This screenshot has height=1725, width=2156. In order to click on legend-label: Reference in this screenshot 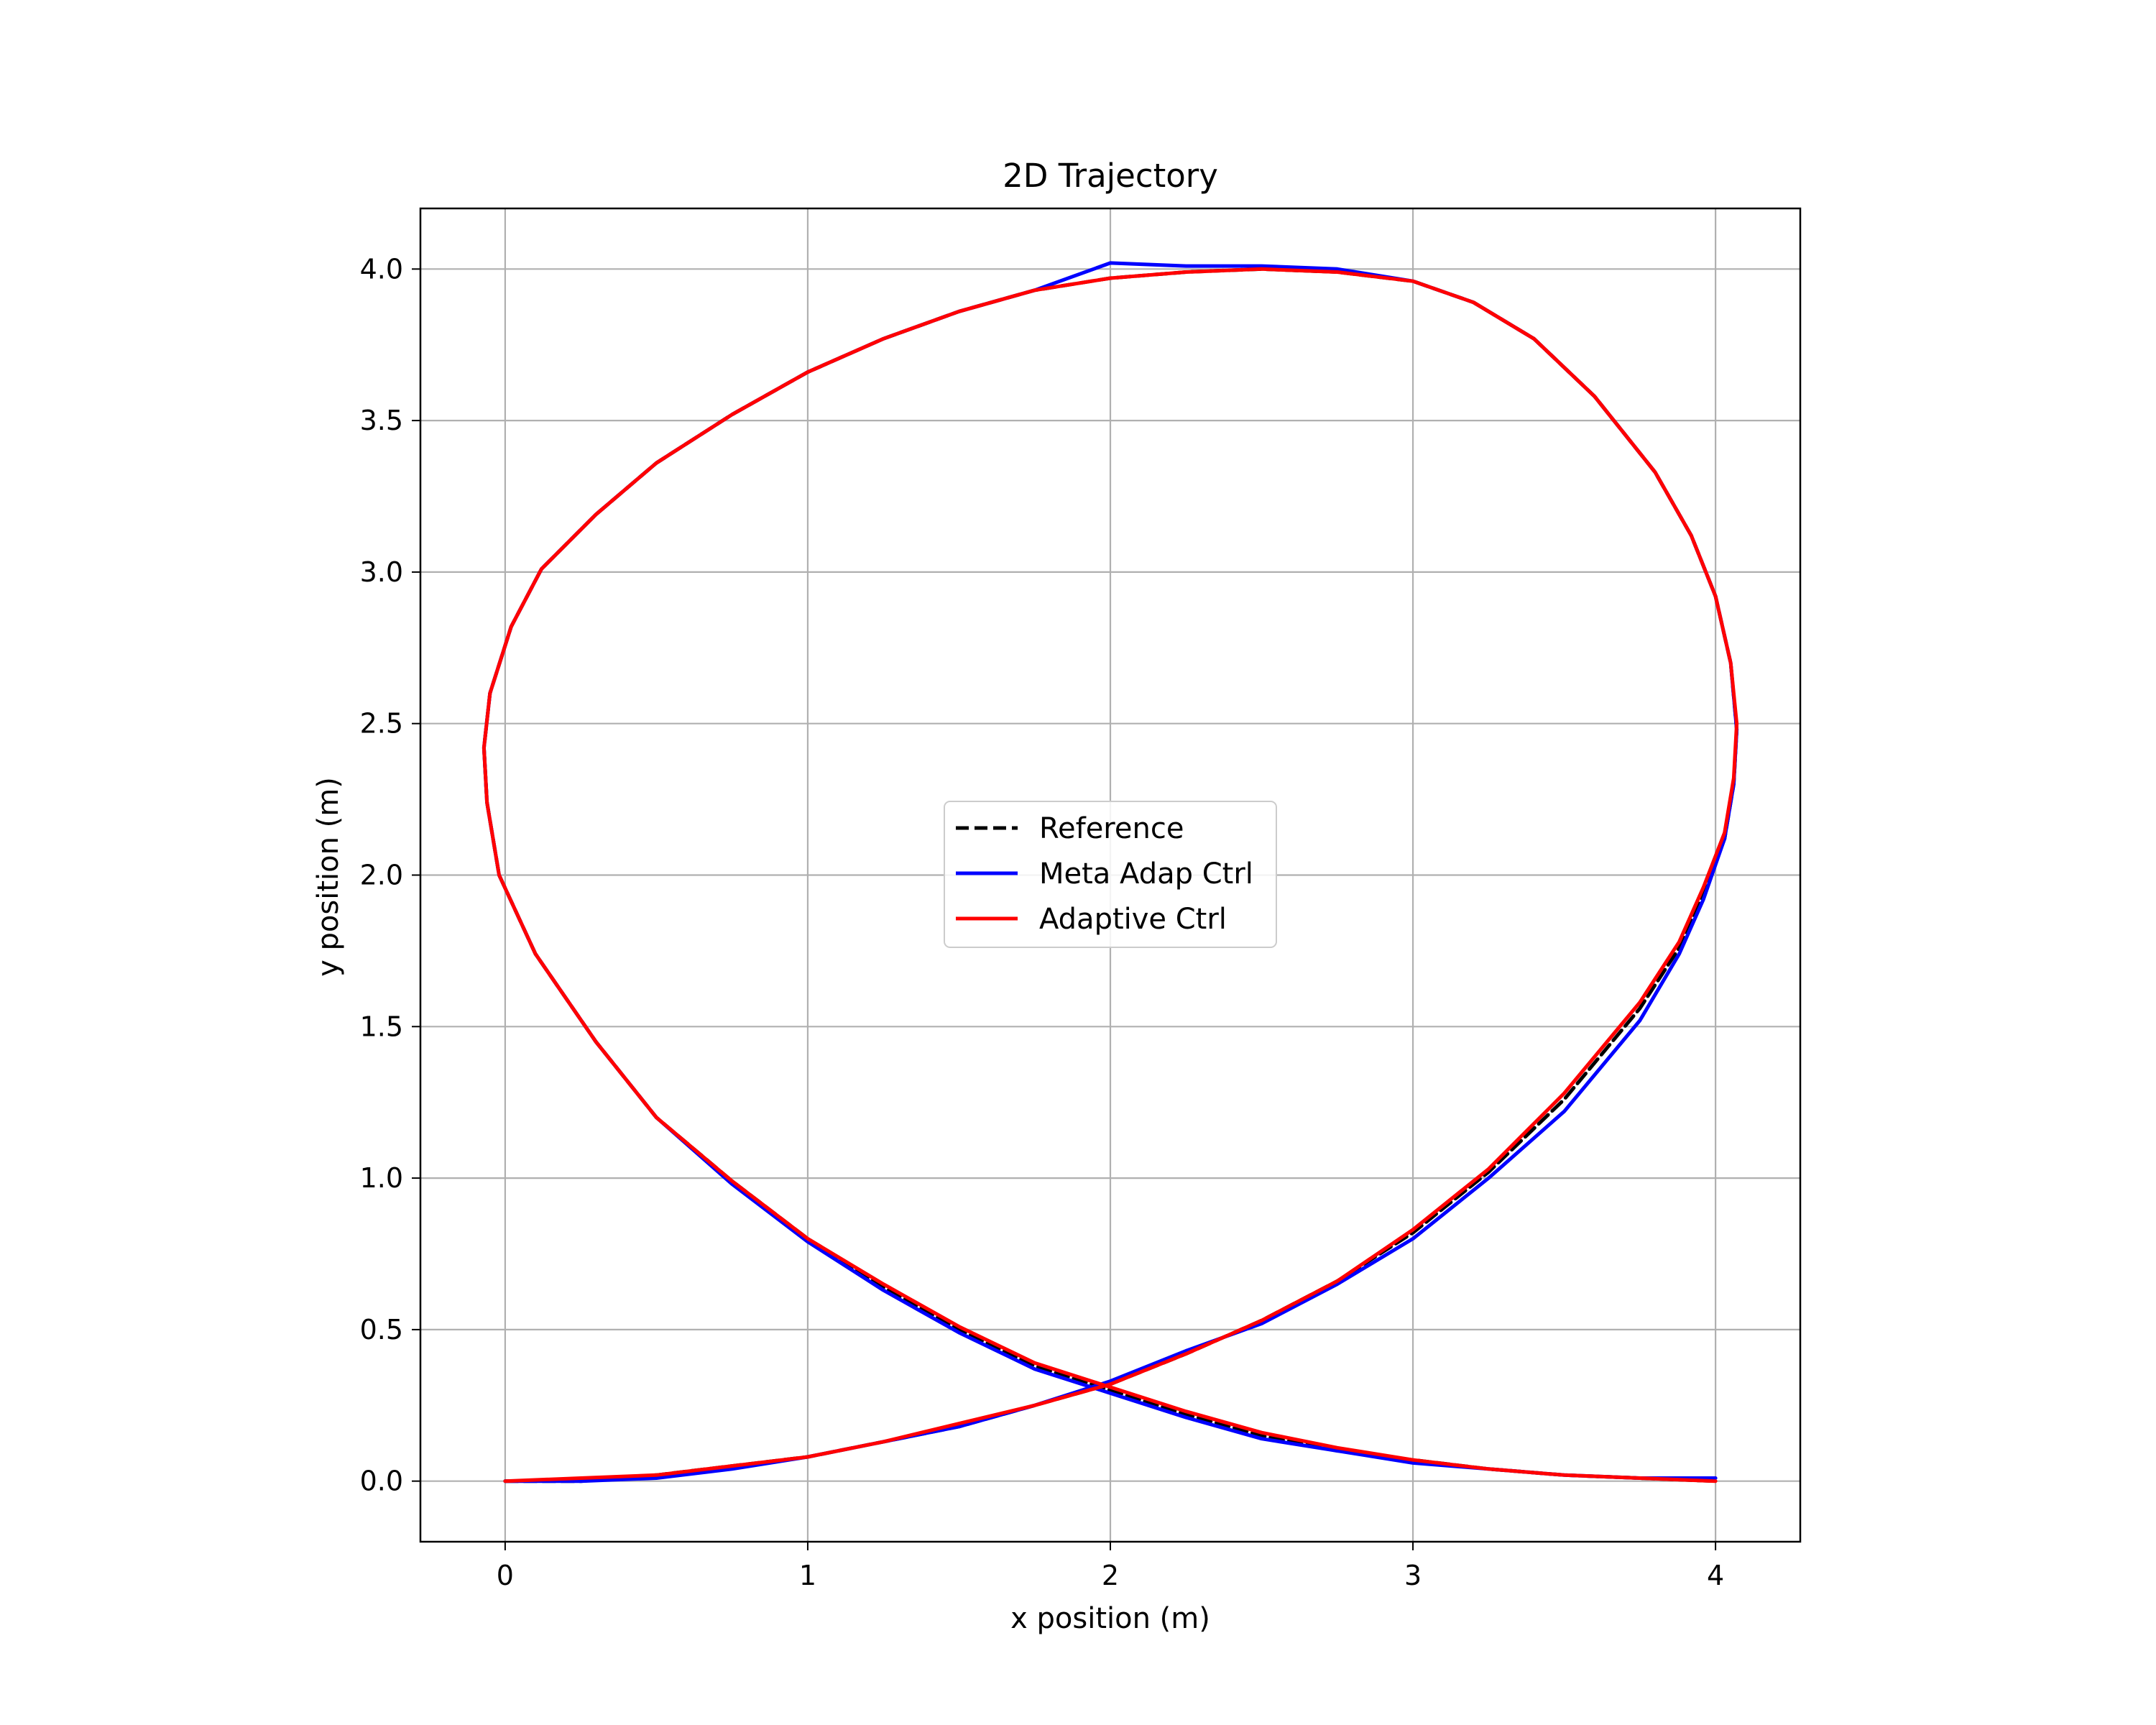, I will do `click(1111, 828)`.